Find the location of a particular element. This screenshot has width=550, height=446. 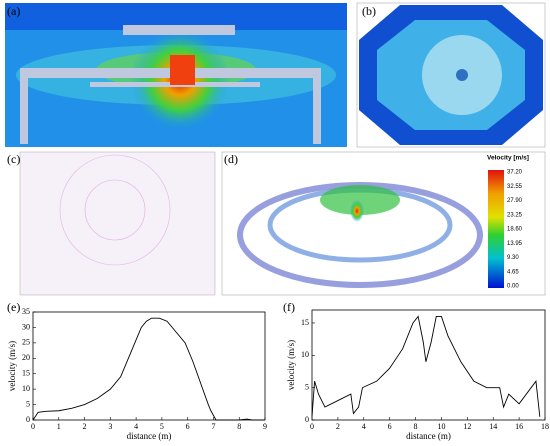

x-tick-label: 7 is located at coordinates (213, 426).